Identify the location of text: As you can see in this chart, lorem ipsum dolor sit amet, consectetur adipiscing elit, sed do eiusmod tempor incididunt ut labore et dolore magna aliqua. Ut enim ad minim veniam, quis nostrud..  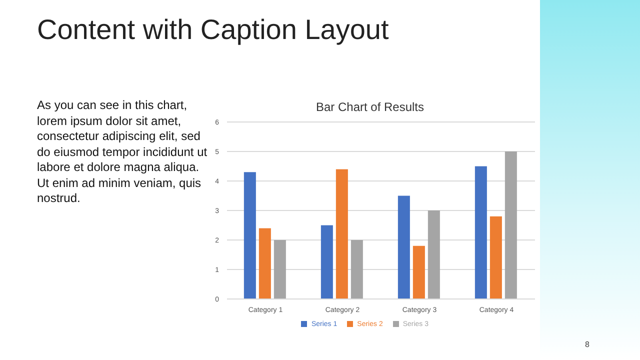
(122, 152).